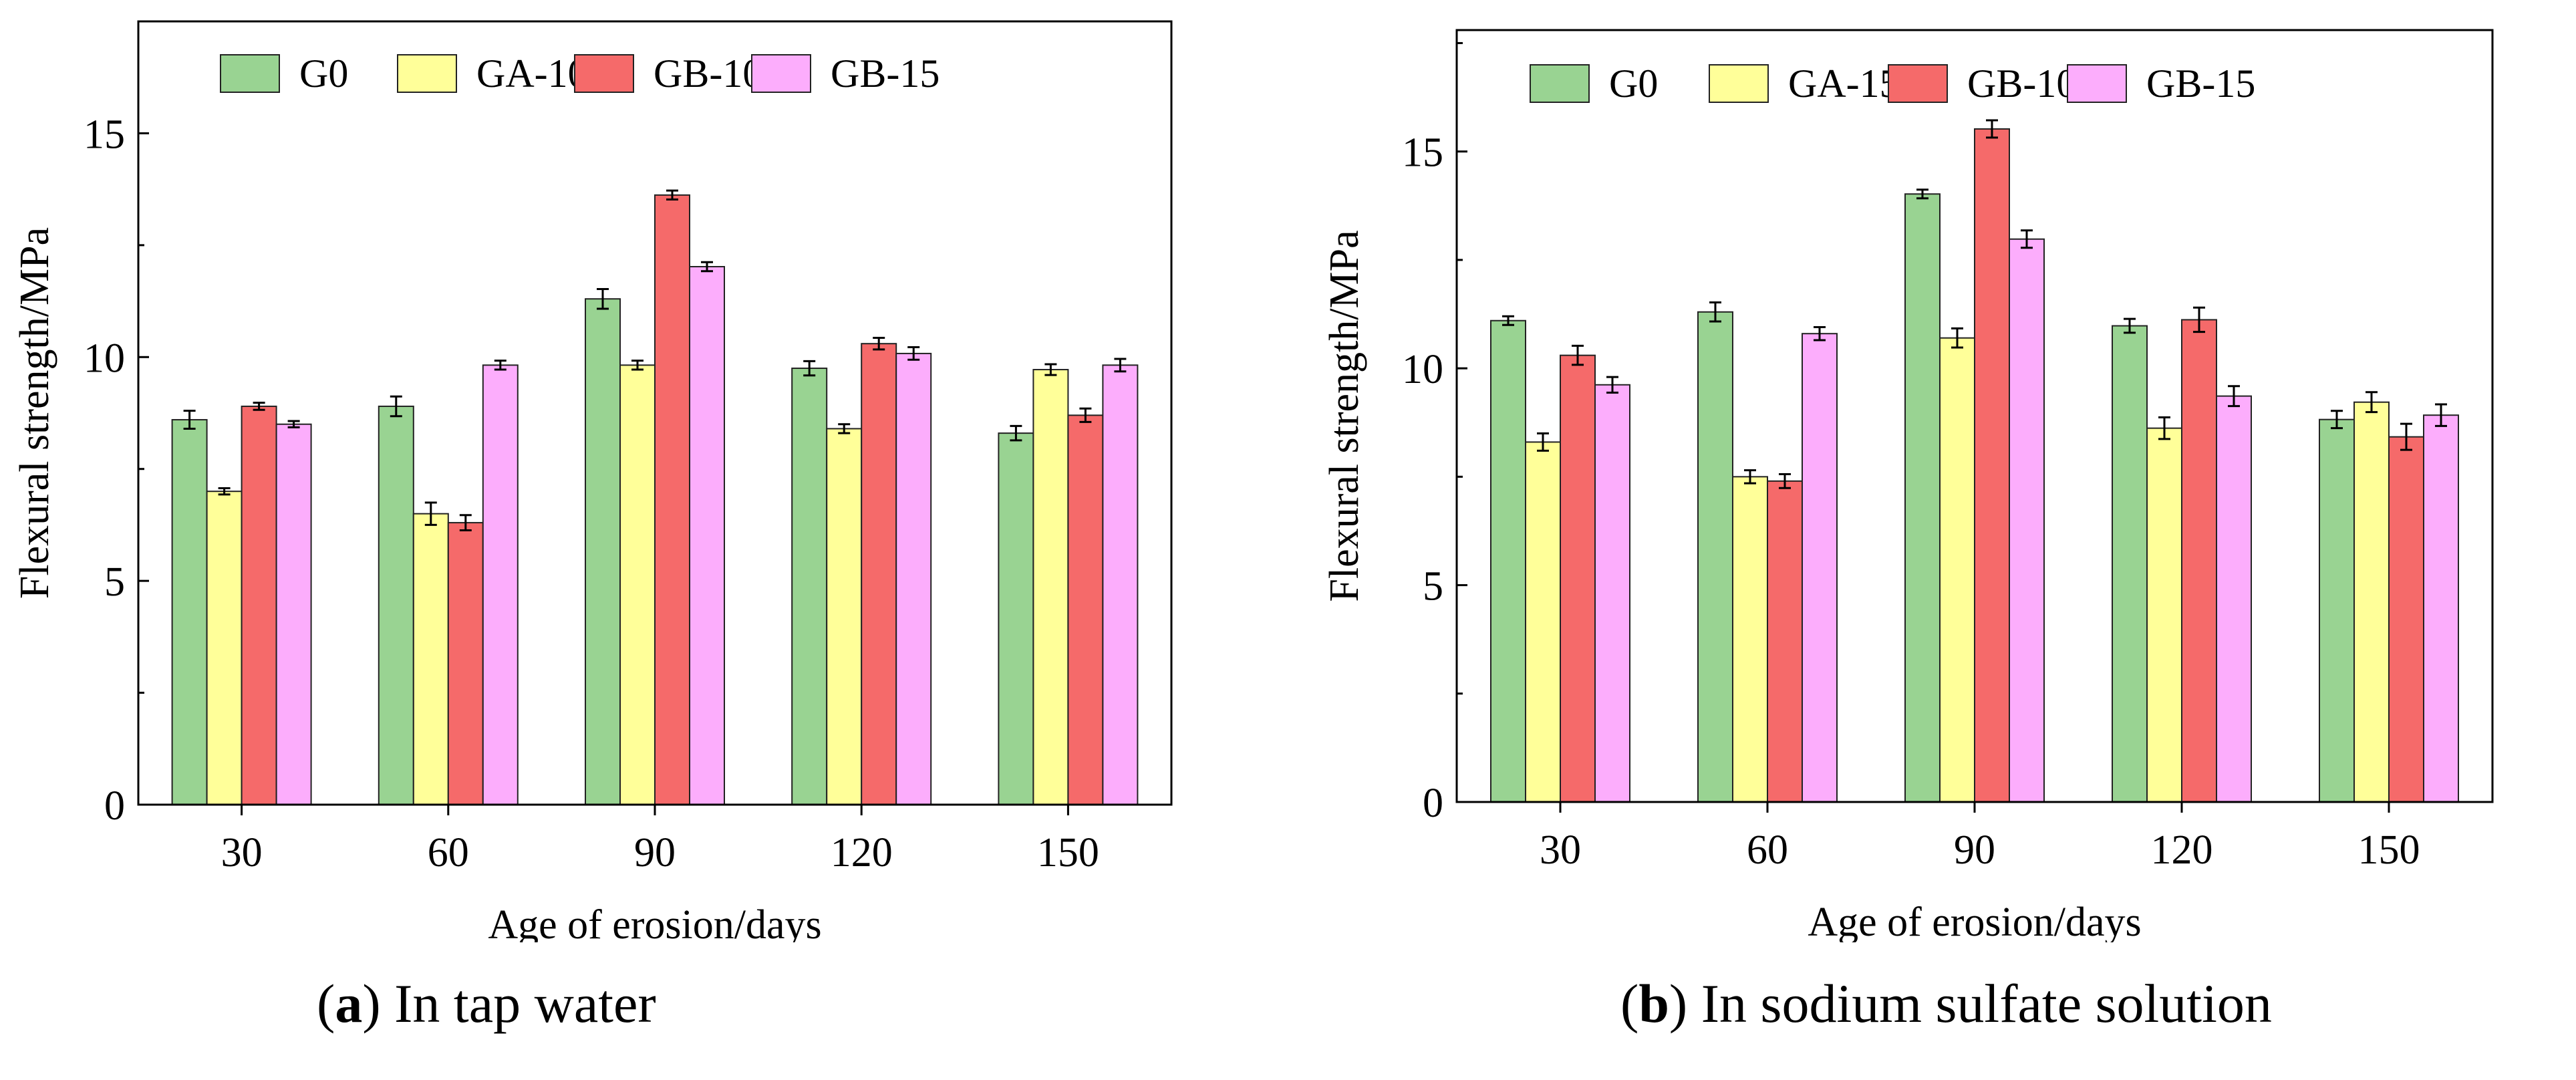 The image size is (2576, 1080). What do you see at coordinates (1653, 1003) in the screenshot?
I see `caption-b-letter: b` at bounding box center [1653, 1003].